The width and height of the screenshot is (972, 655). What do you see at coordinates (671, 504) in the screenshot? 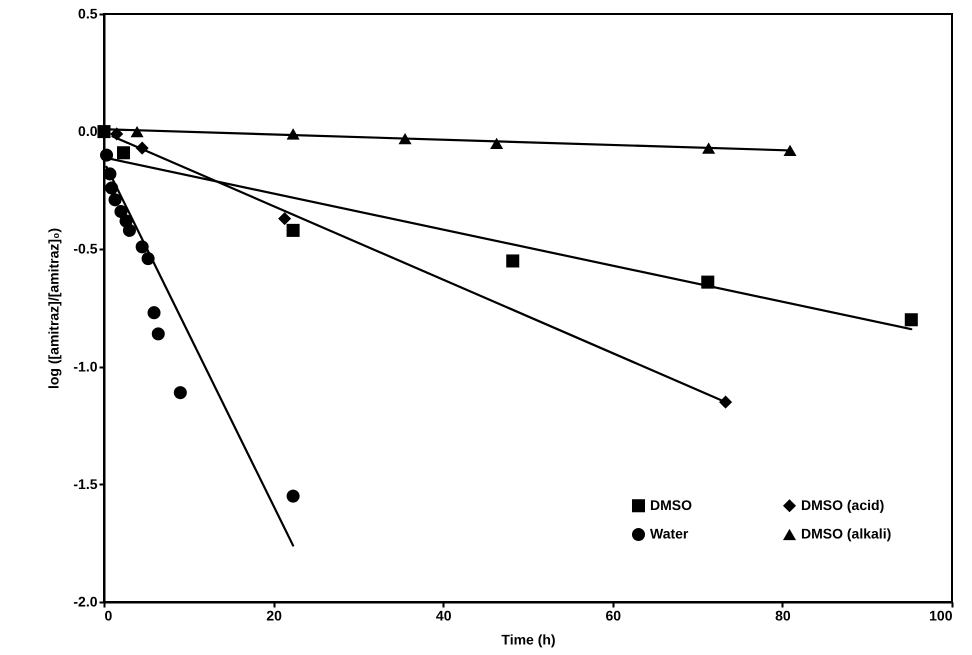
I see `legend-label: DMSO` at bounding box center [671, 504].